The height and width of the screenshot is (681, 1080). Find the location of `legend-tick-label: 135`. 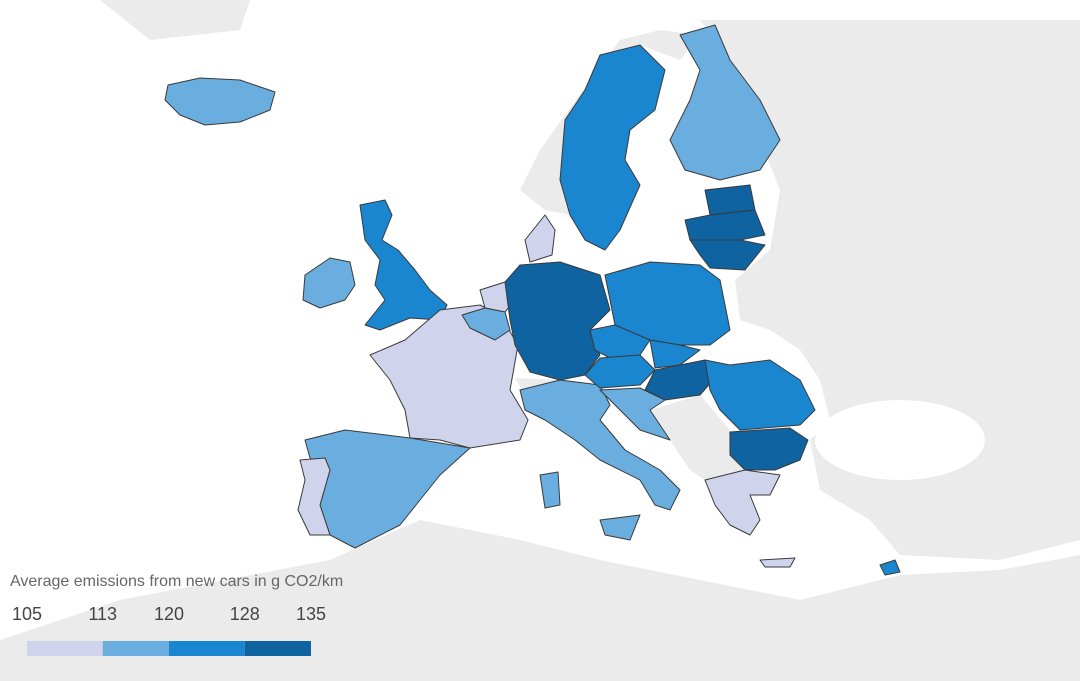

legend-tick-label: 135 is located at coordinates (311, 614).